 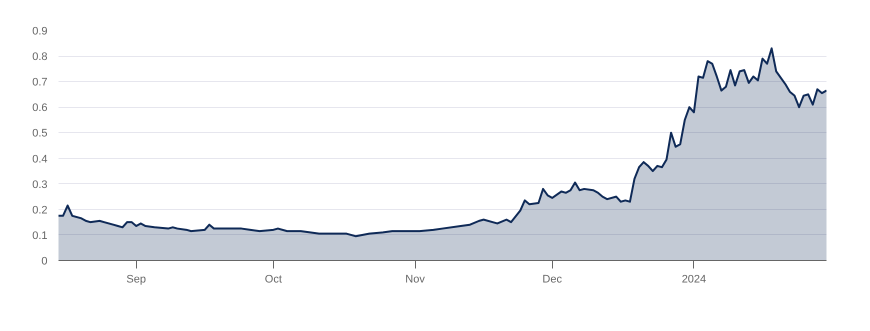 What do you see at coordinates (40, 184) in the screenshot?
I see `y-tick-label: 0.3` at bounding box center [40, 184].